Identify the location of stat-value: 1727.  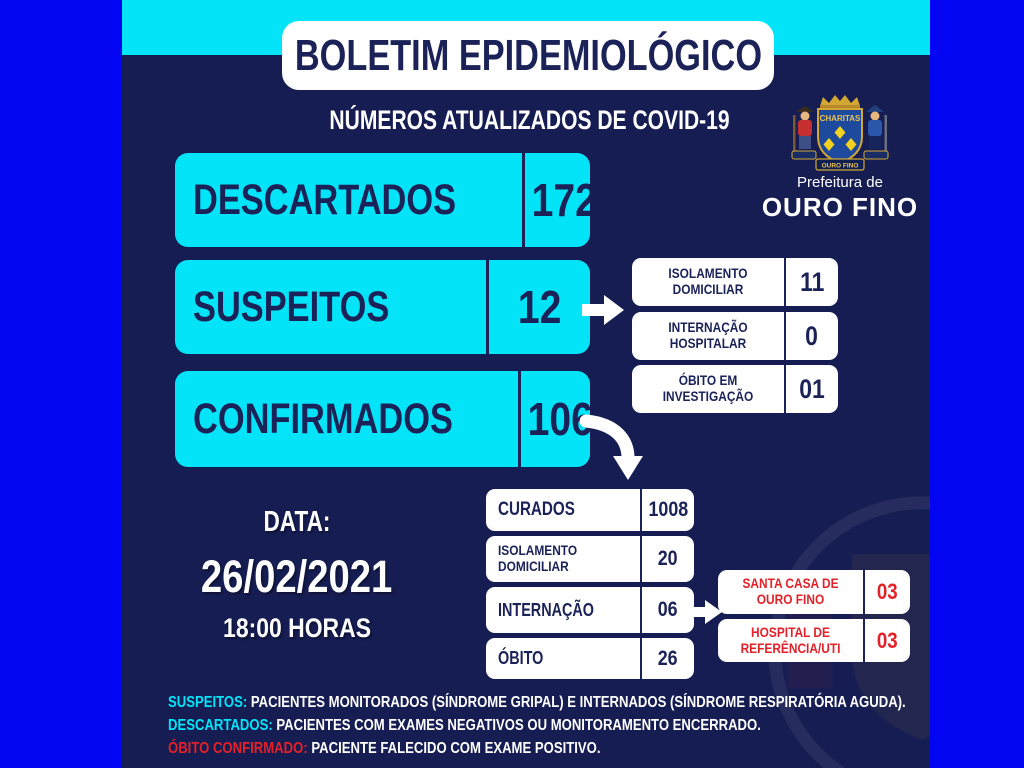
(555, 200).